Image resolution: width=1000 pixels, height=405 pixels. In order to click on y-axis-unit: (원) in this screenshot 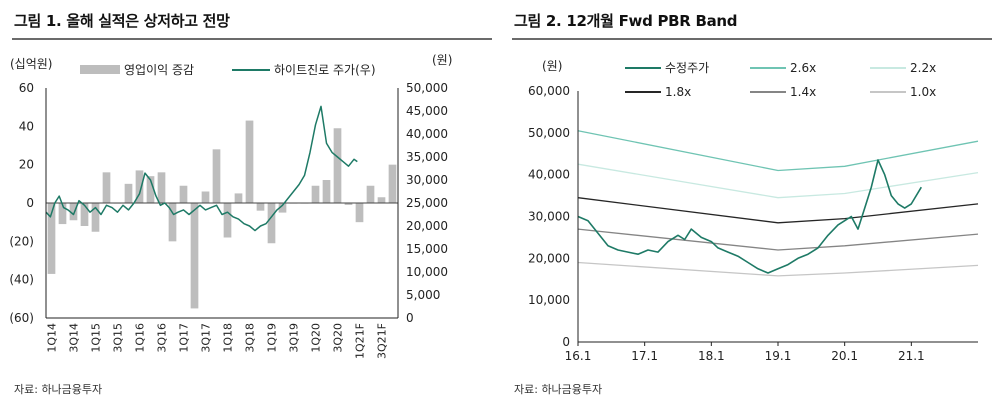, I will do `click(552, 66)`.